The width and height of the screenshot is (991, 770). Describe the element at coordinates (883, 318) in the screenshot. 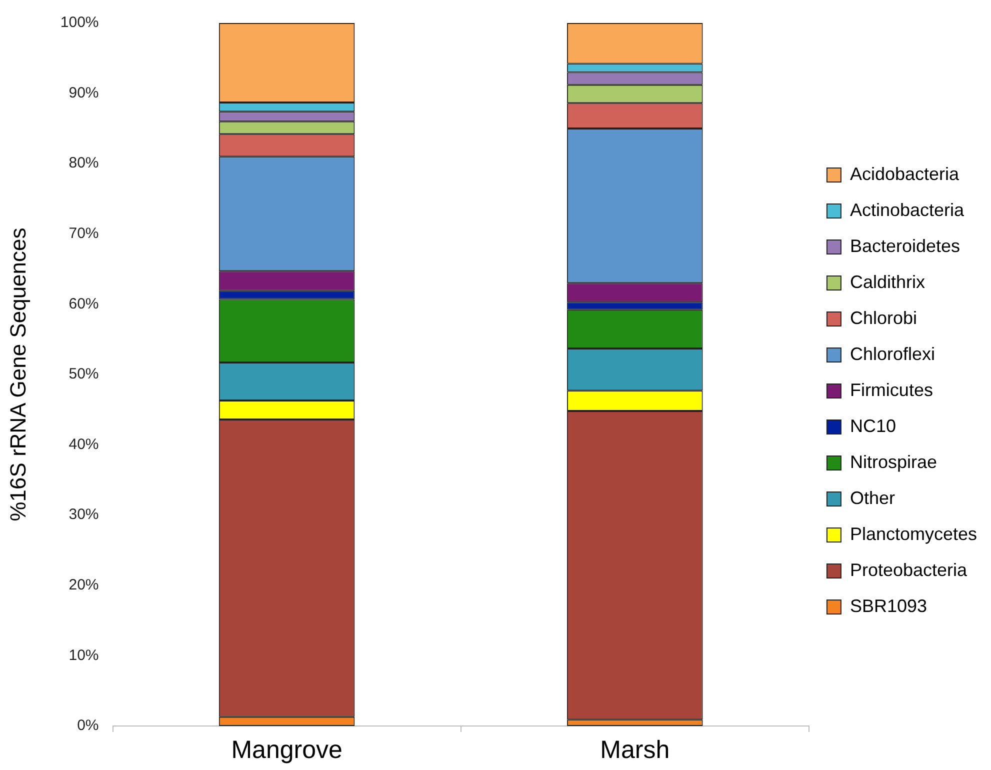

I see `legend-label: Chlorobi` at that location.